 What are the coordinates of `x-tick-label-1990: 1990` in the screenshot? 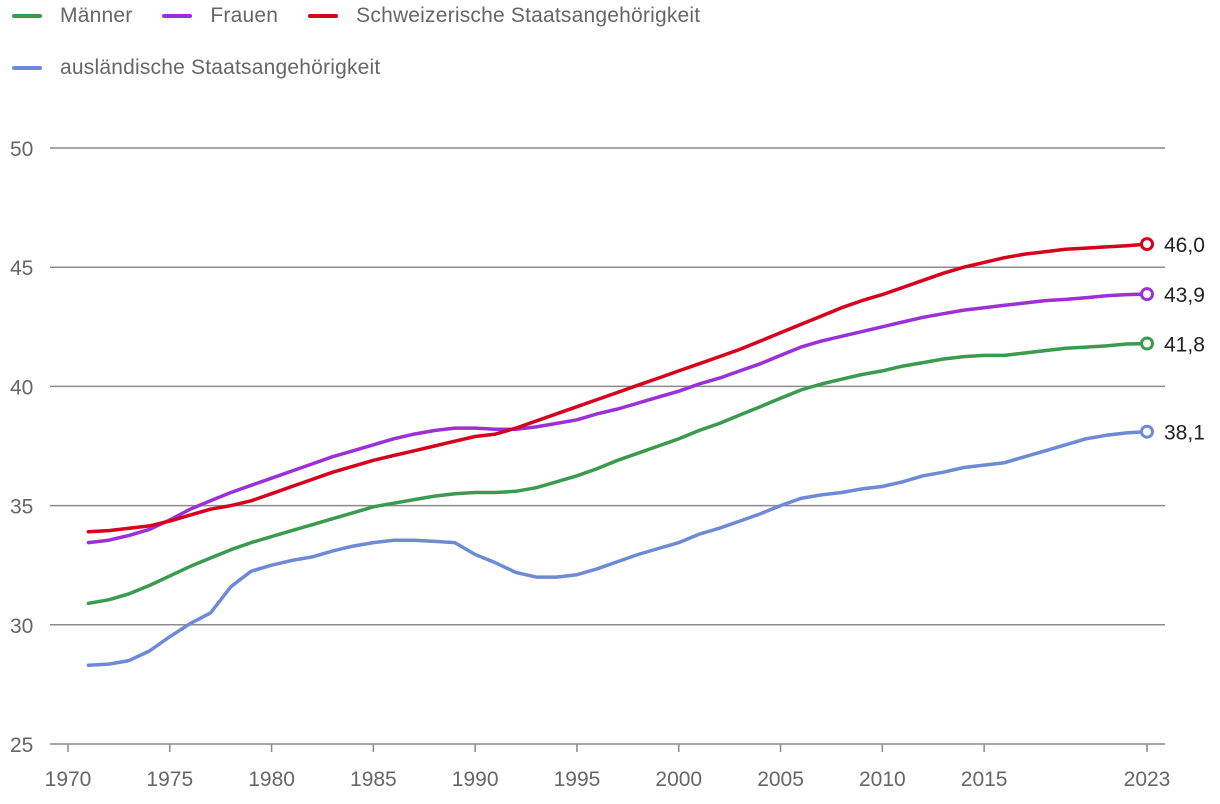 It's located at (475, 779).